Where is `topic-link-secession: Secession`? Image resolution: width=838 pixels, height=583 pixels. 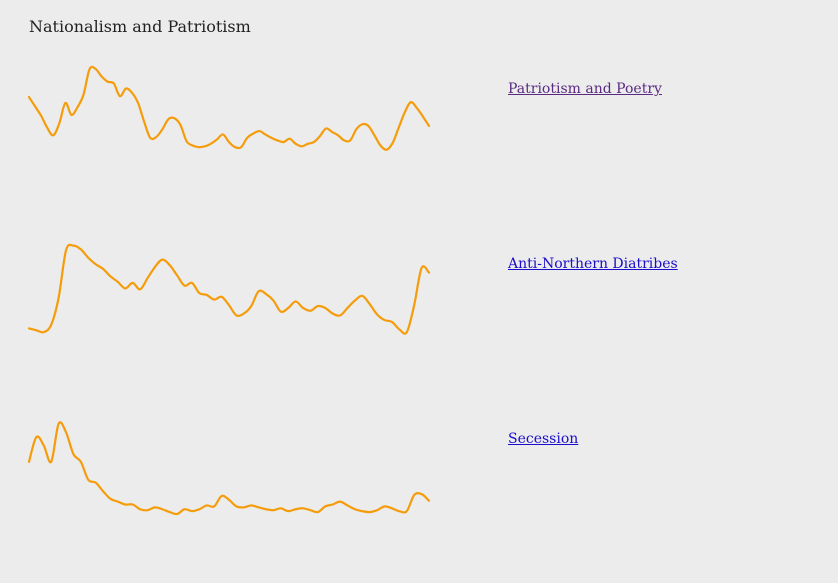 topic-link-secession: Secession is located at coordinates (543, 439).